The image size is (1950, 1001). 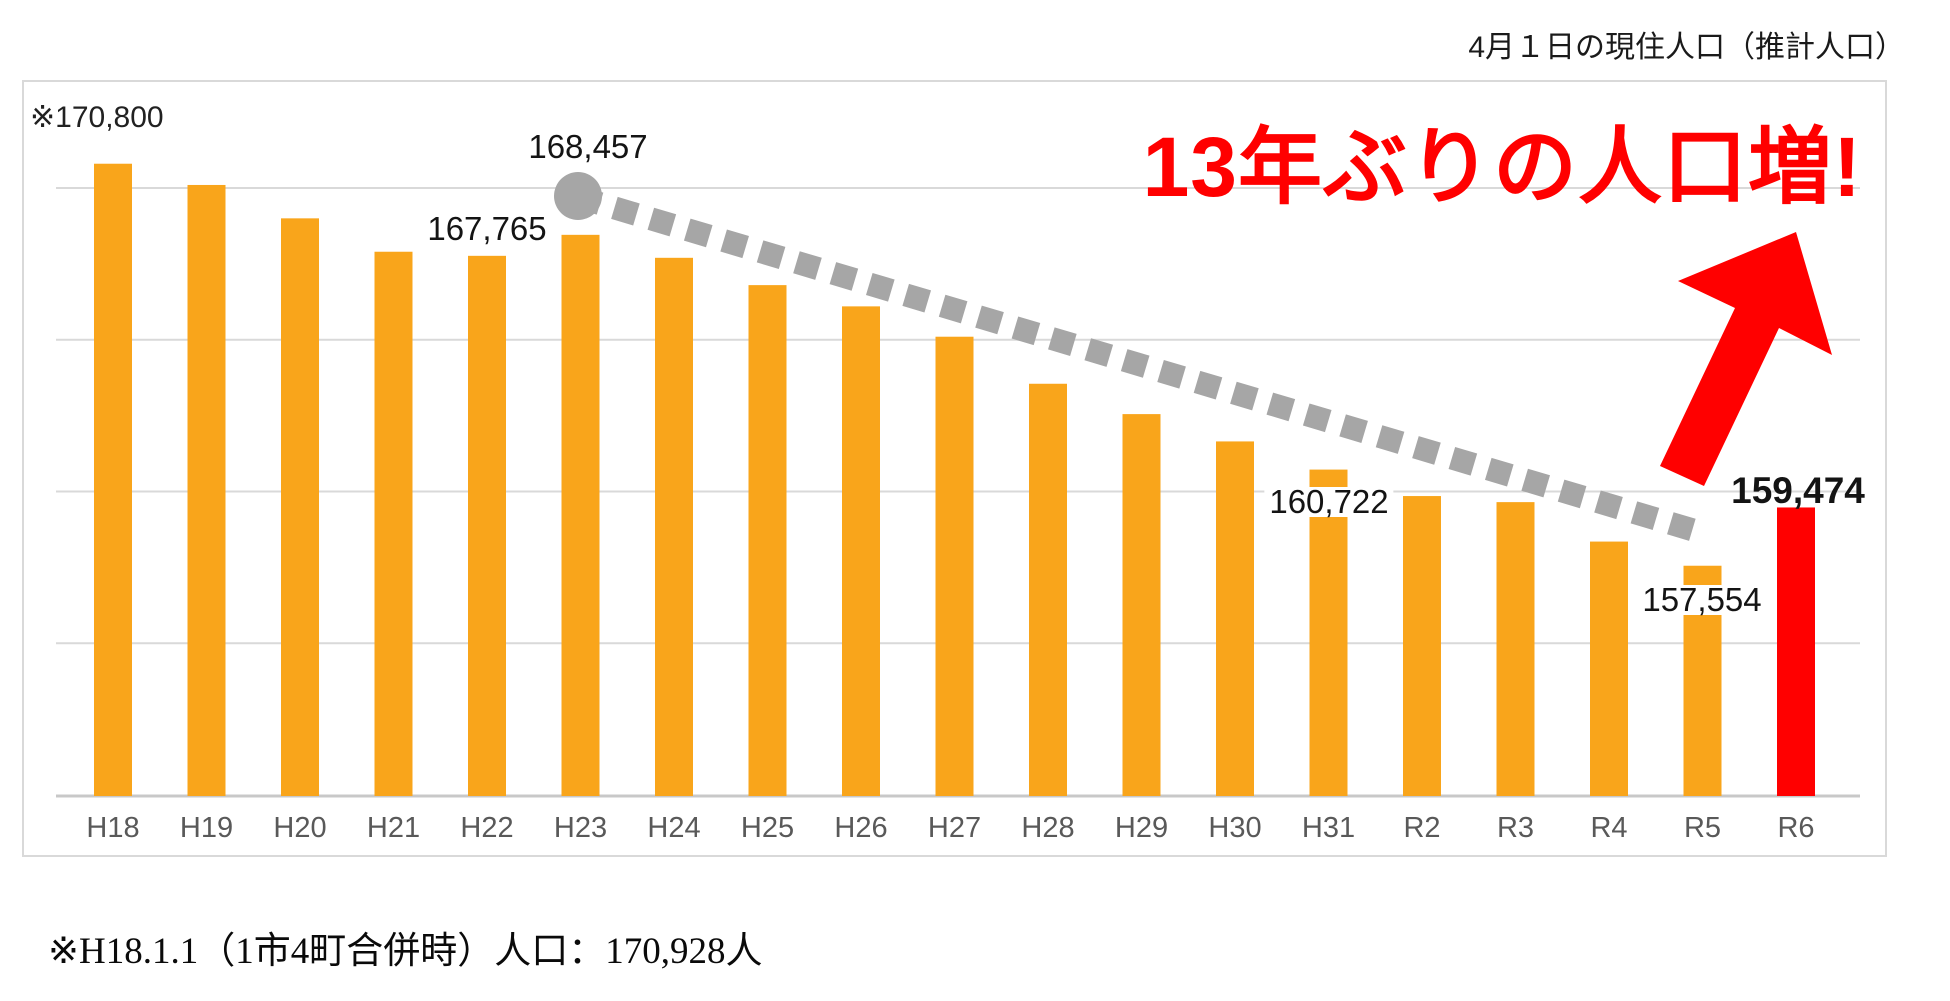 I want to click on x-axis-label-R3: R3, so click(x=1515, y=828).